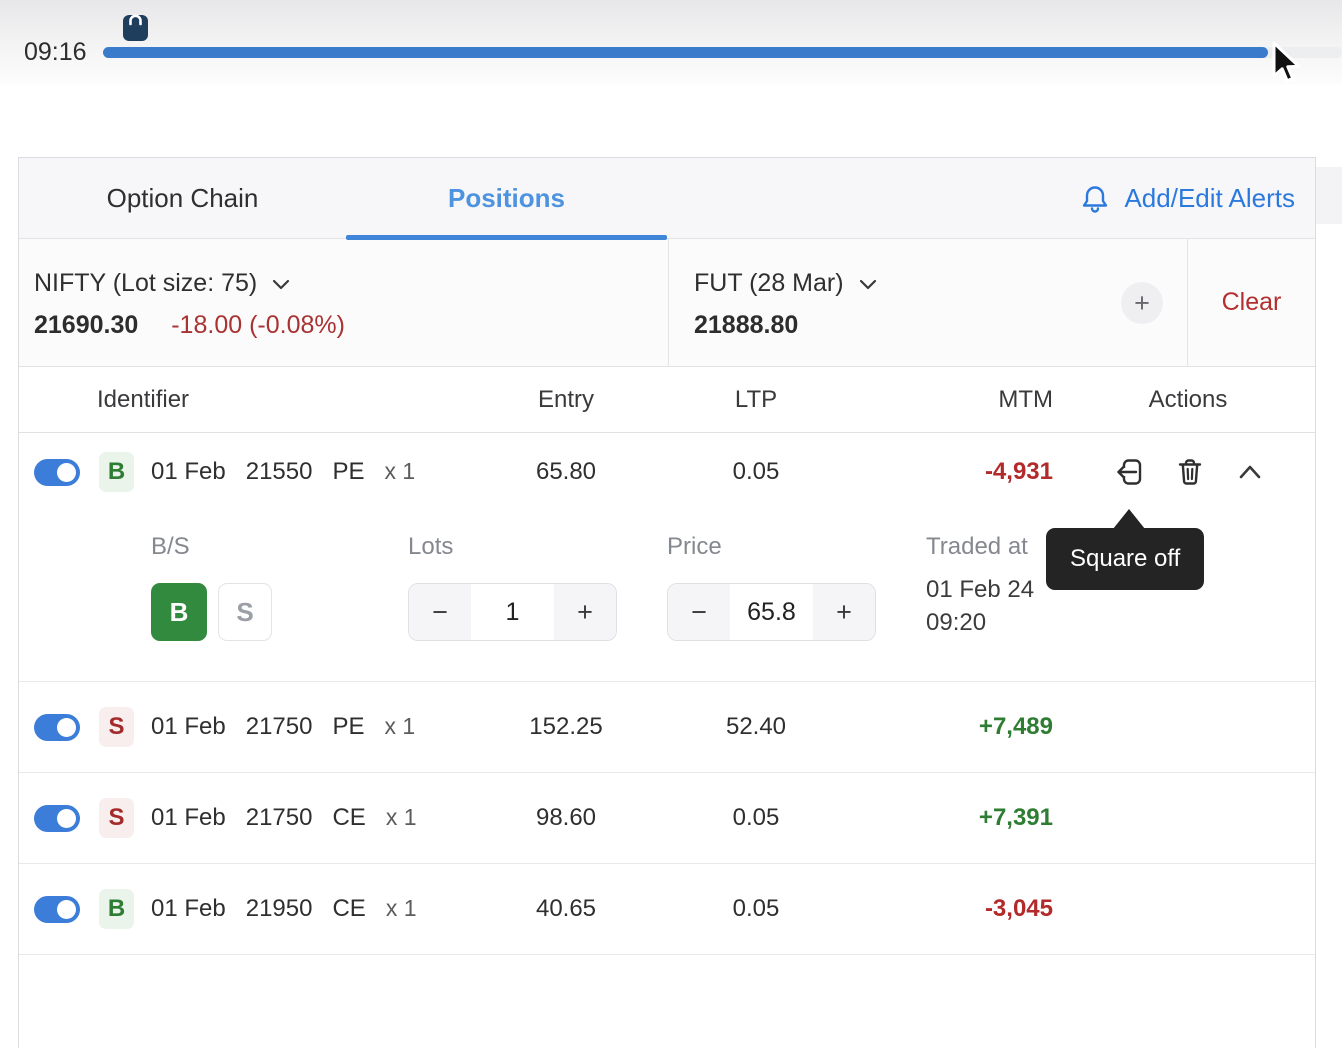 This screenshot has height=1048, width=1342. I want to click on underlying-name: NIFTY (Lot size: 75), so click(146, 283).